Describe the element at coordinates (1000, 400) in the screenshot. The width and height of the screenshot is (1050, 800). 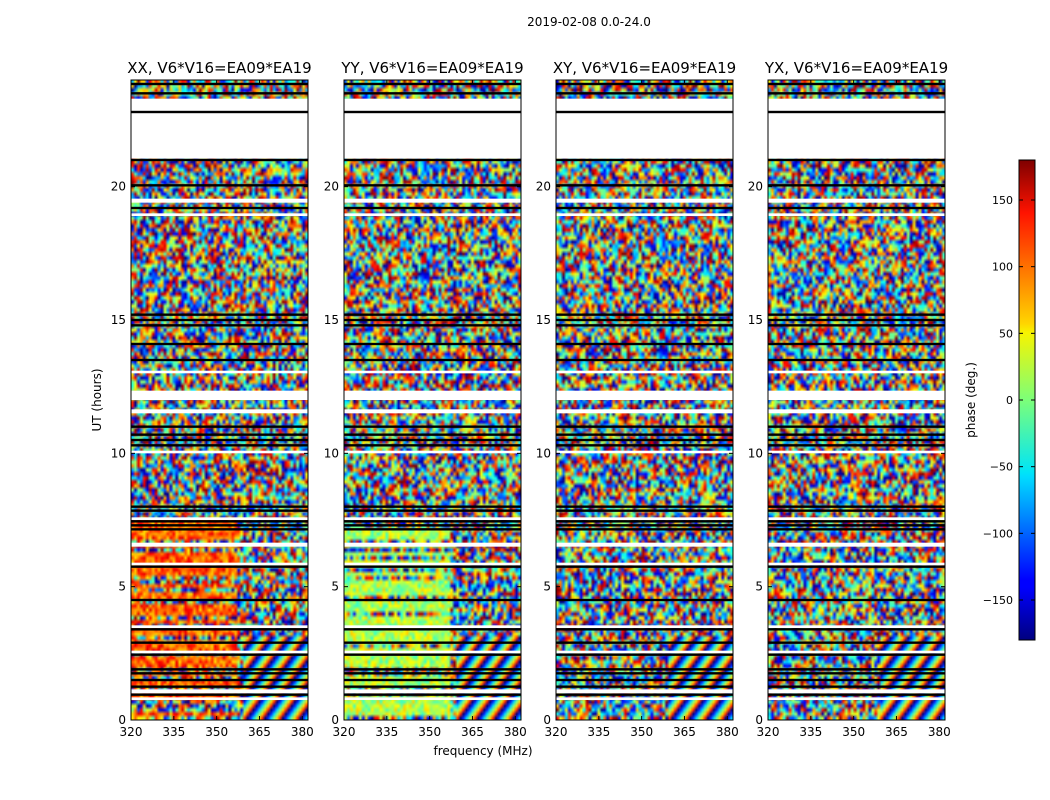
I see `colorbar: 150 100 50 0 −50 −100 −150 phase (deg.)` at that location.